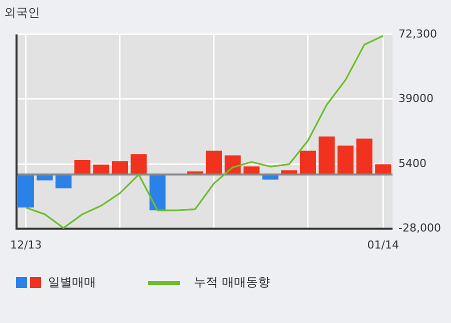  I want to click on chart-title: 외국인, so click(22, 12).